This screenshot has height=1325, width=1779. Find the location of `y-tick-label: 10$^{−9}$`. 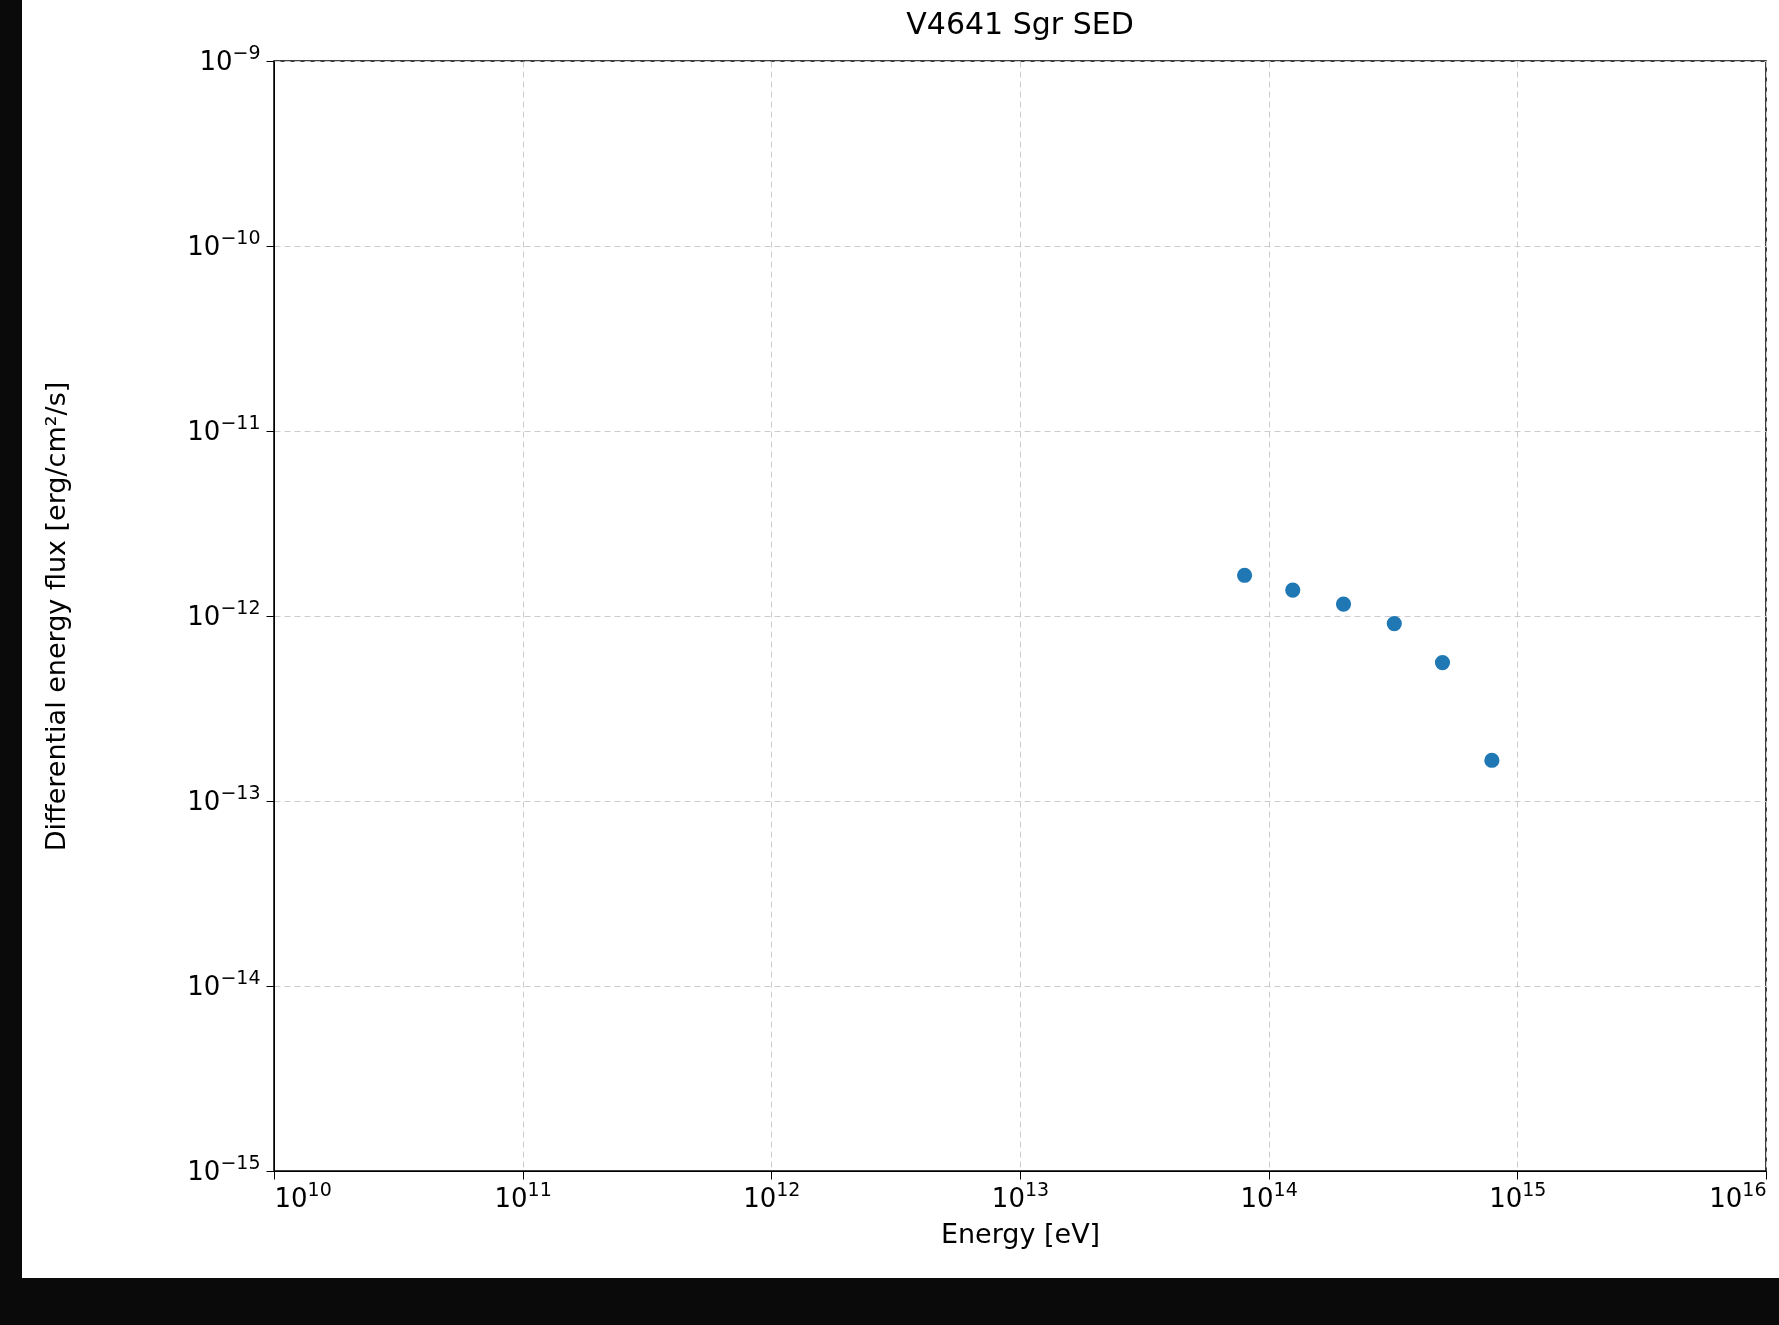

y-tick-label: 10$^{−9}$ is located at coordinates (230, 58).